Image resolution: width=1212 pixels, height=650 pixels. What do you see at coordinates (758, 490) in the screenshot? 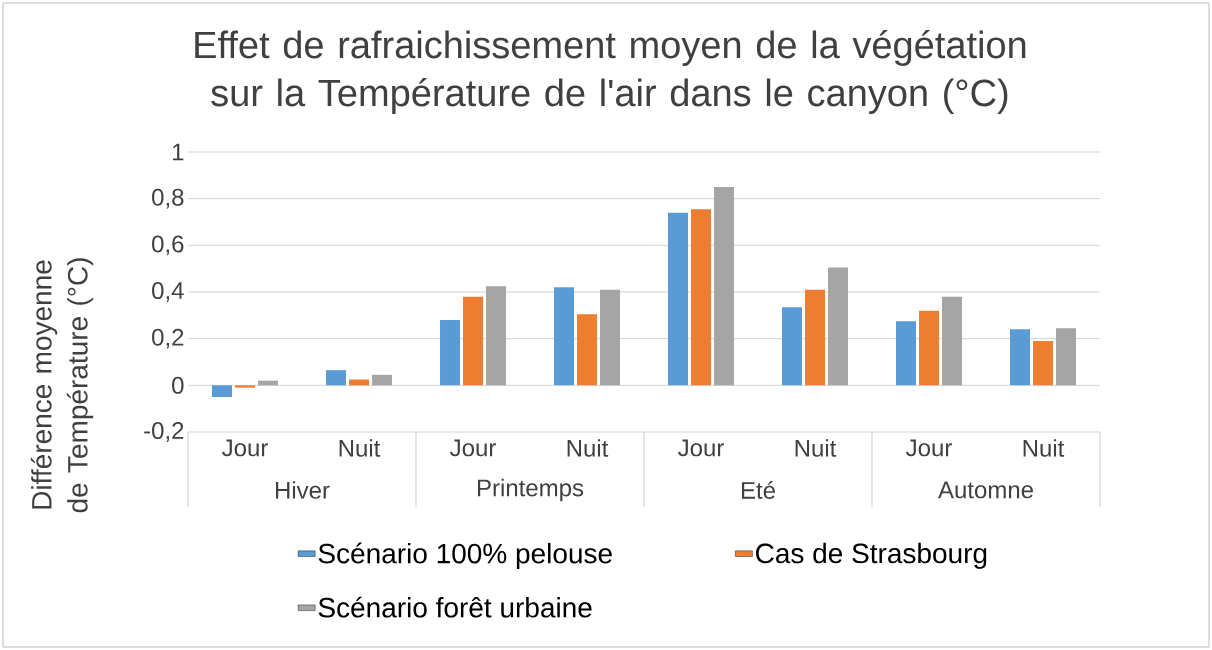
I see `text: Eté` at bounding box center [758, 490].